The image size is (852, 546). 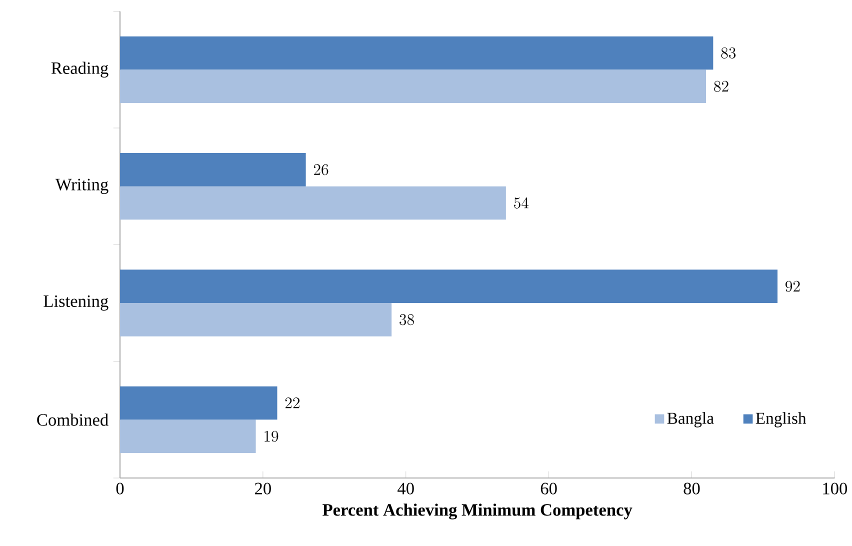 What do you see at coordinates (793, 286) in the screenshot?
I see `data-label: 92` at bounding box center [793, 286].